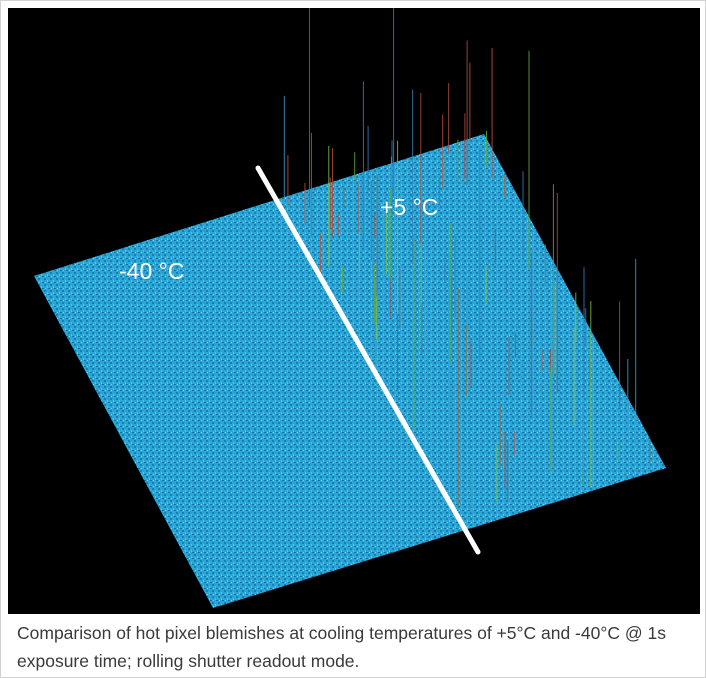  Describe the element at coordinates (409, 207) in the screenshot. I see `warm-temperature-label: +5 °C` at that location.